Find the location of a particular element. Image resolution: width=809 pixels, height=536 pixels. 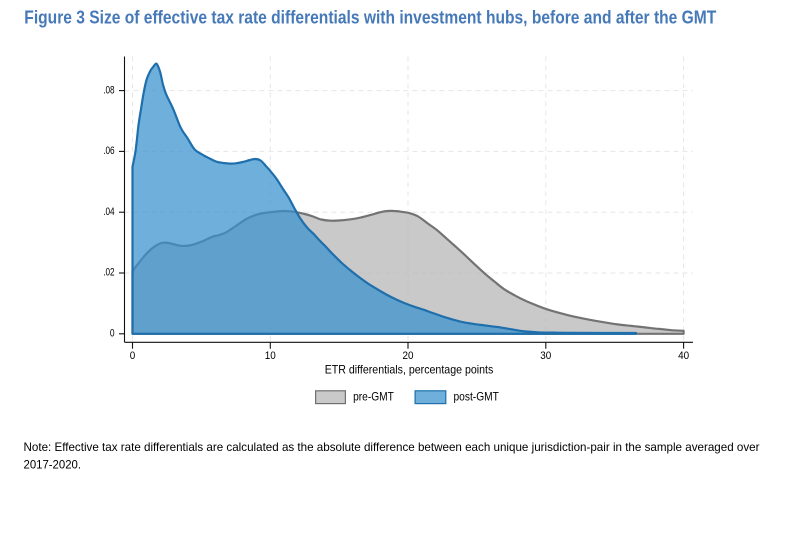

svg-text: 20 is located at coordinates (408, 356).